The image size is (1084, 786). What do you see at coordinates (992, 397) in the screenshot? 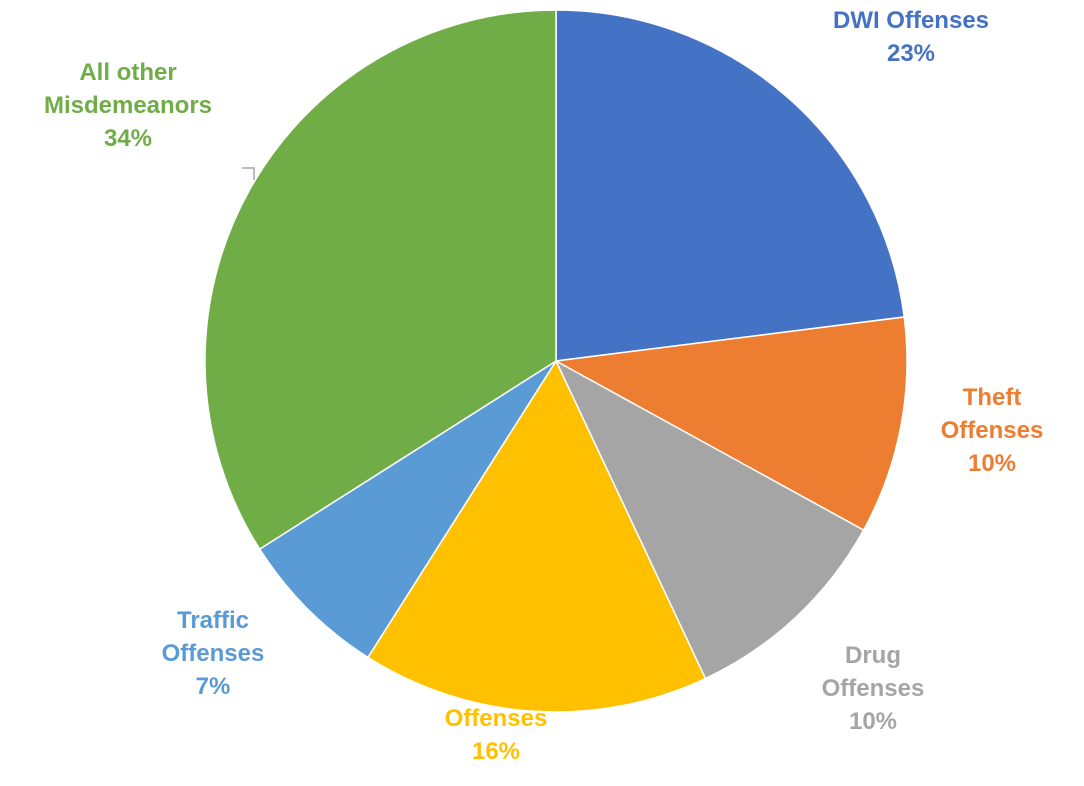
I see `slice-name-1: Theft` at bounding box center [992, 397].